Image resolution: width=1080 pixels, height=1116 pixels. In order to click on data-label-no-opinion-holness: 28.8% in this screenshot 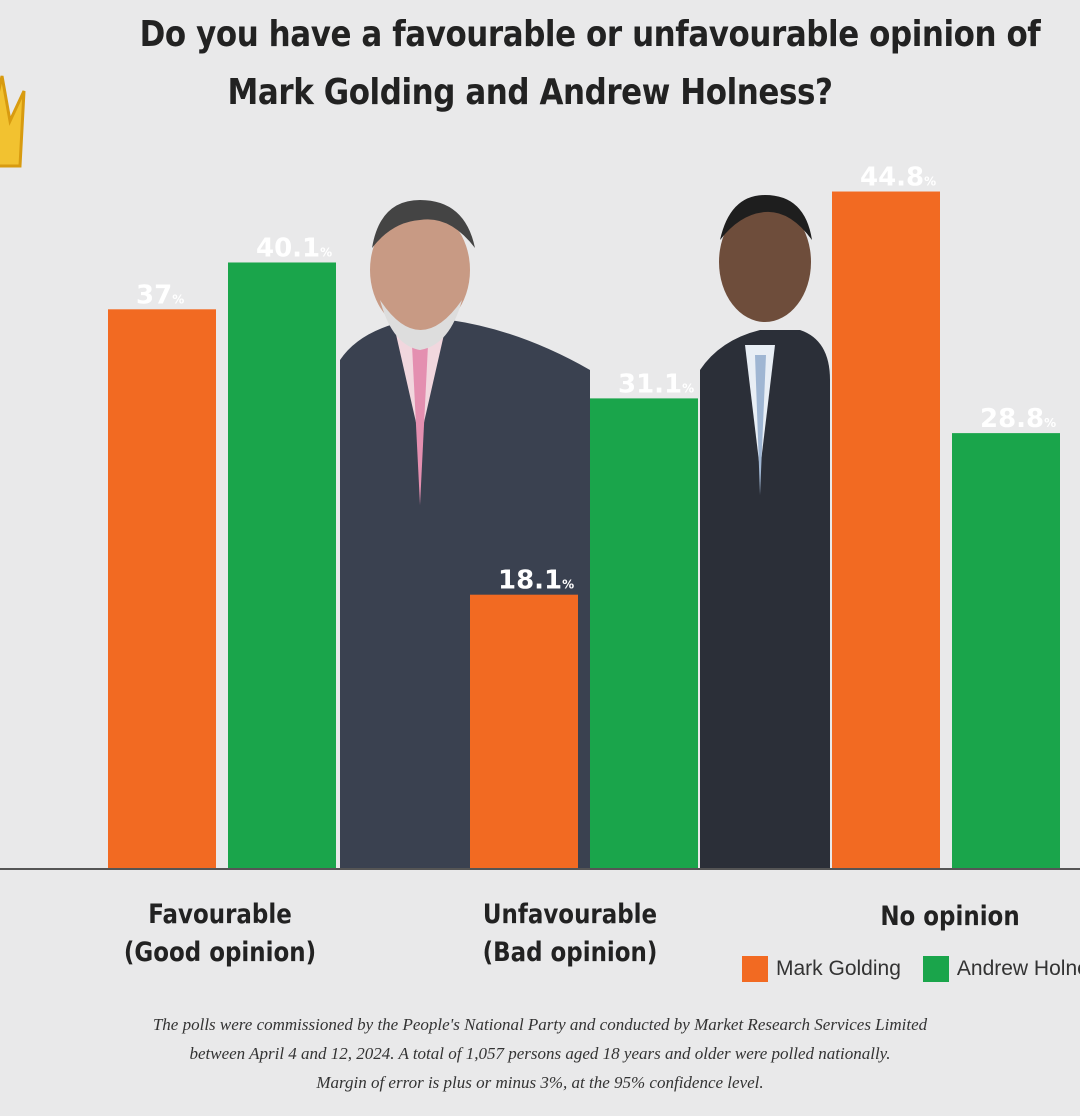, I will do `click(1018, 419)`.